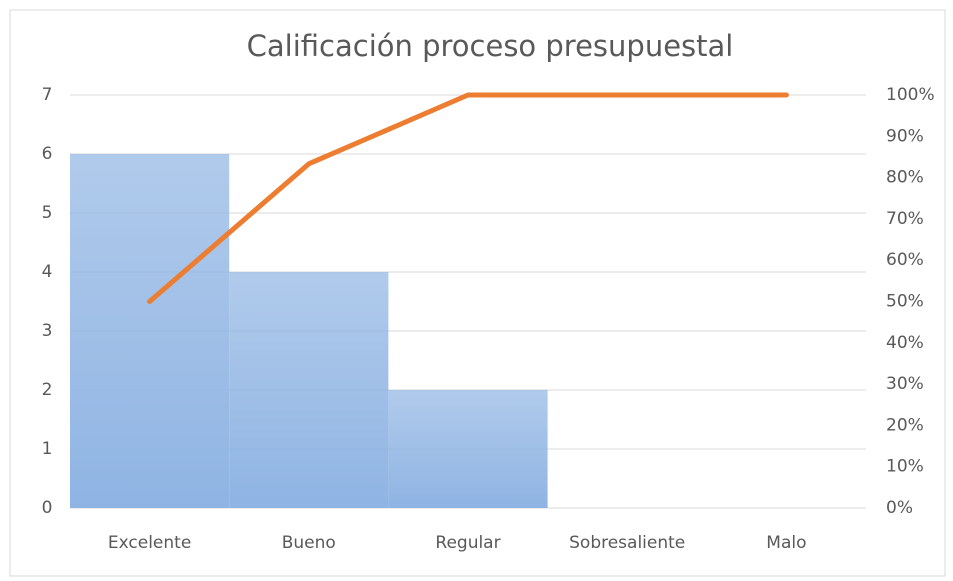  I want to click on x-tick-label: Bueno, so click(309, 543).